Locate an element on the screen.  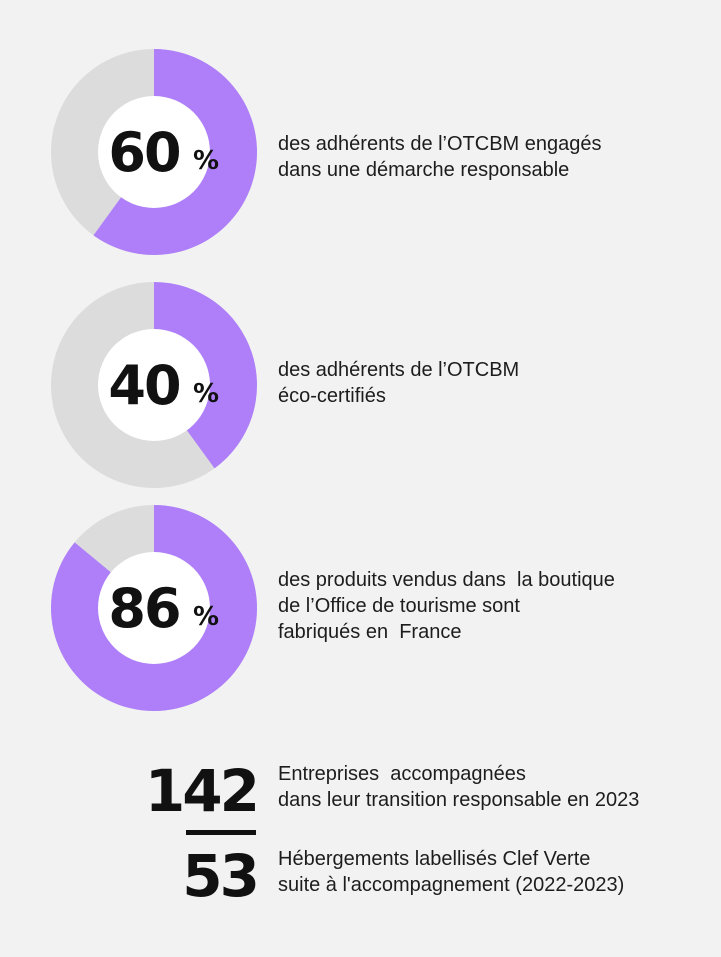
donut-value-label: 86 is located at coordinates (143, 608).